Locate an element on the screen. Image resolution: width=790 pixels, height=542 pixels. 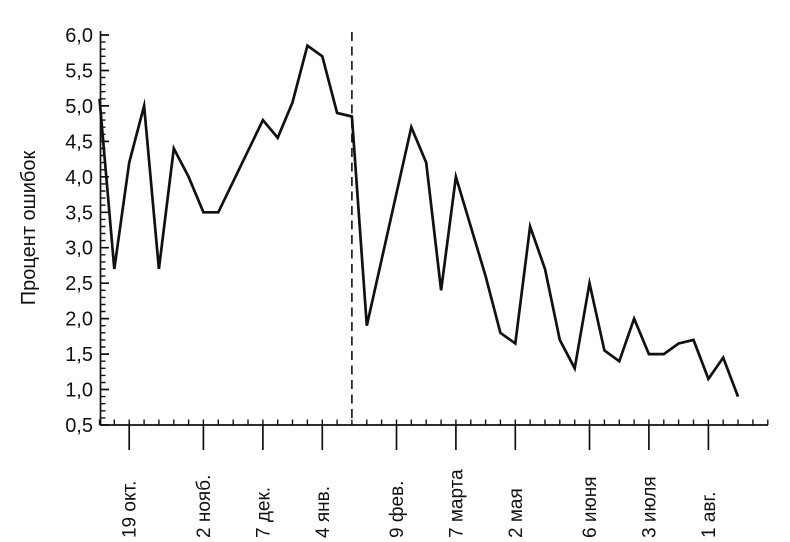
x-tick-label: 2 нояб. is located at coordinates (204, 506).